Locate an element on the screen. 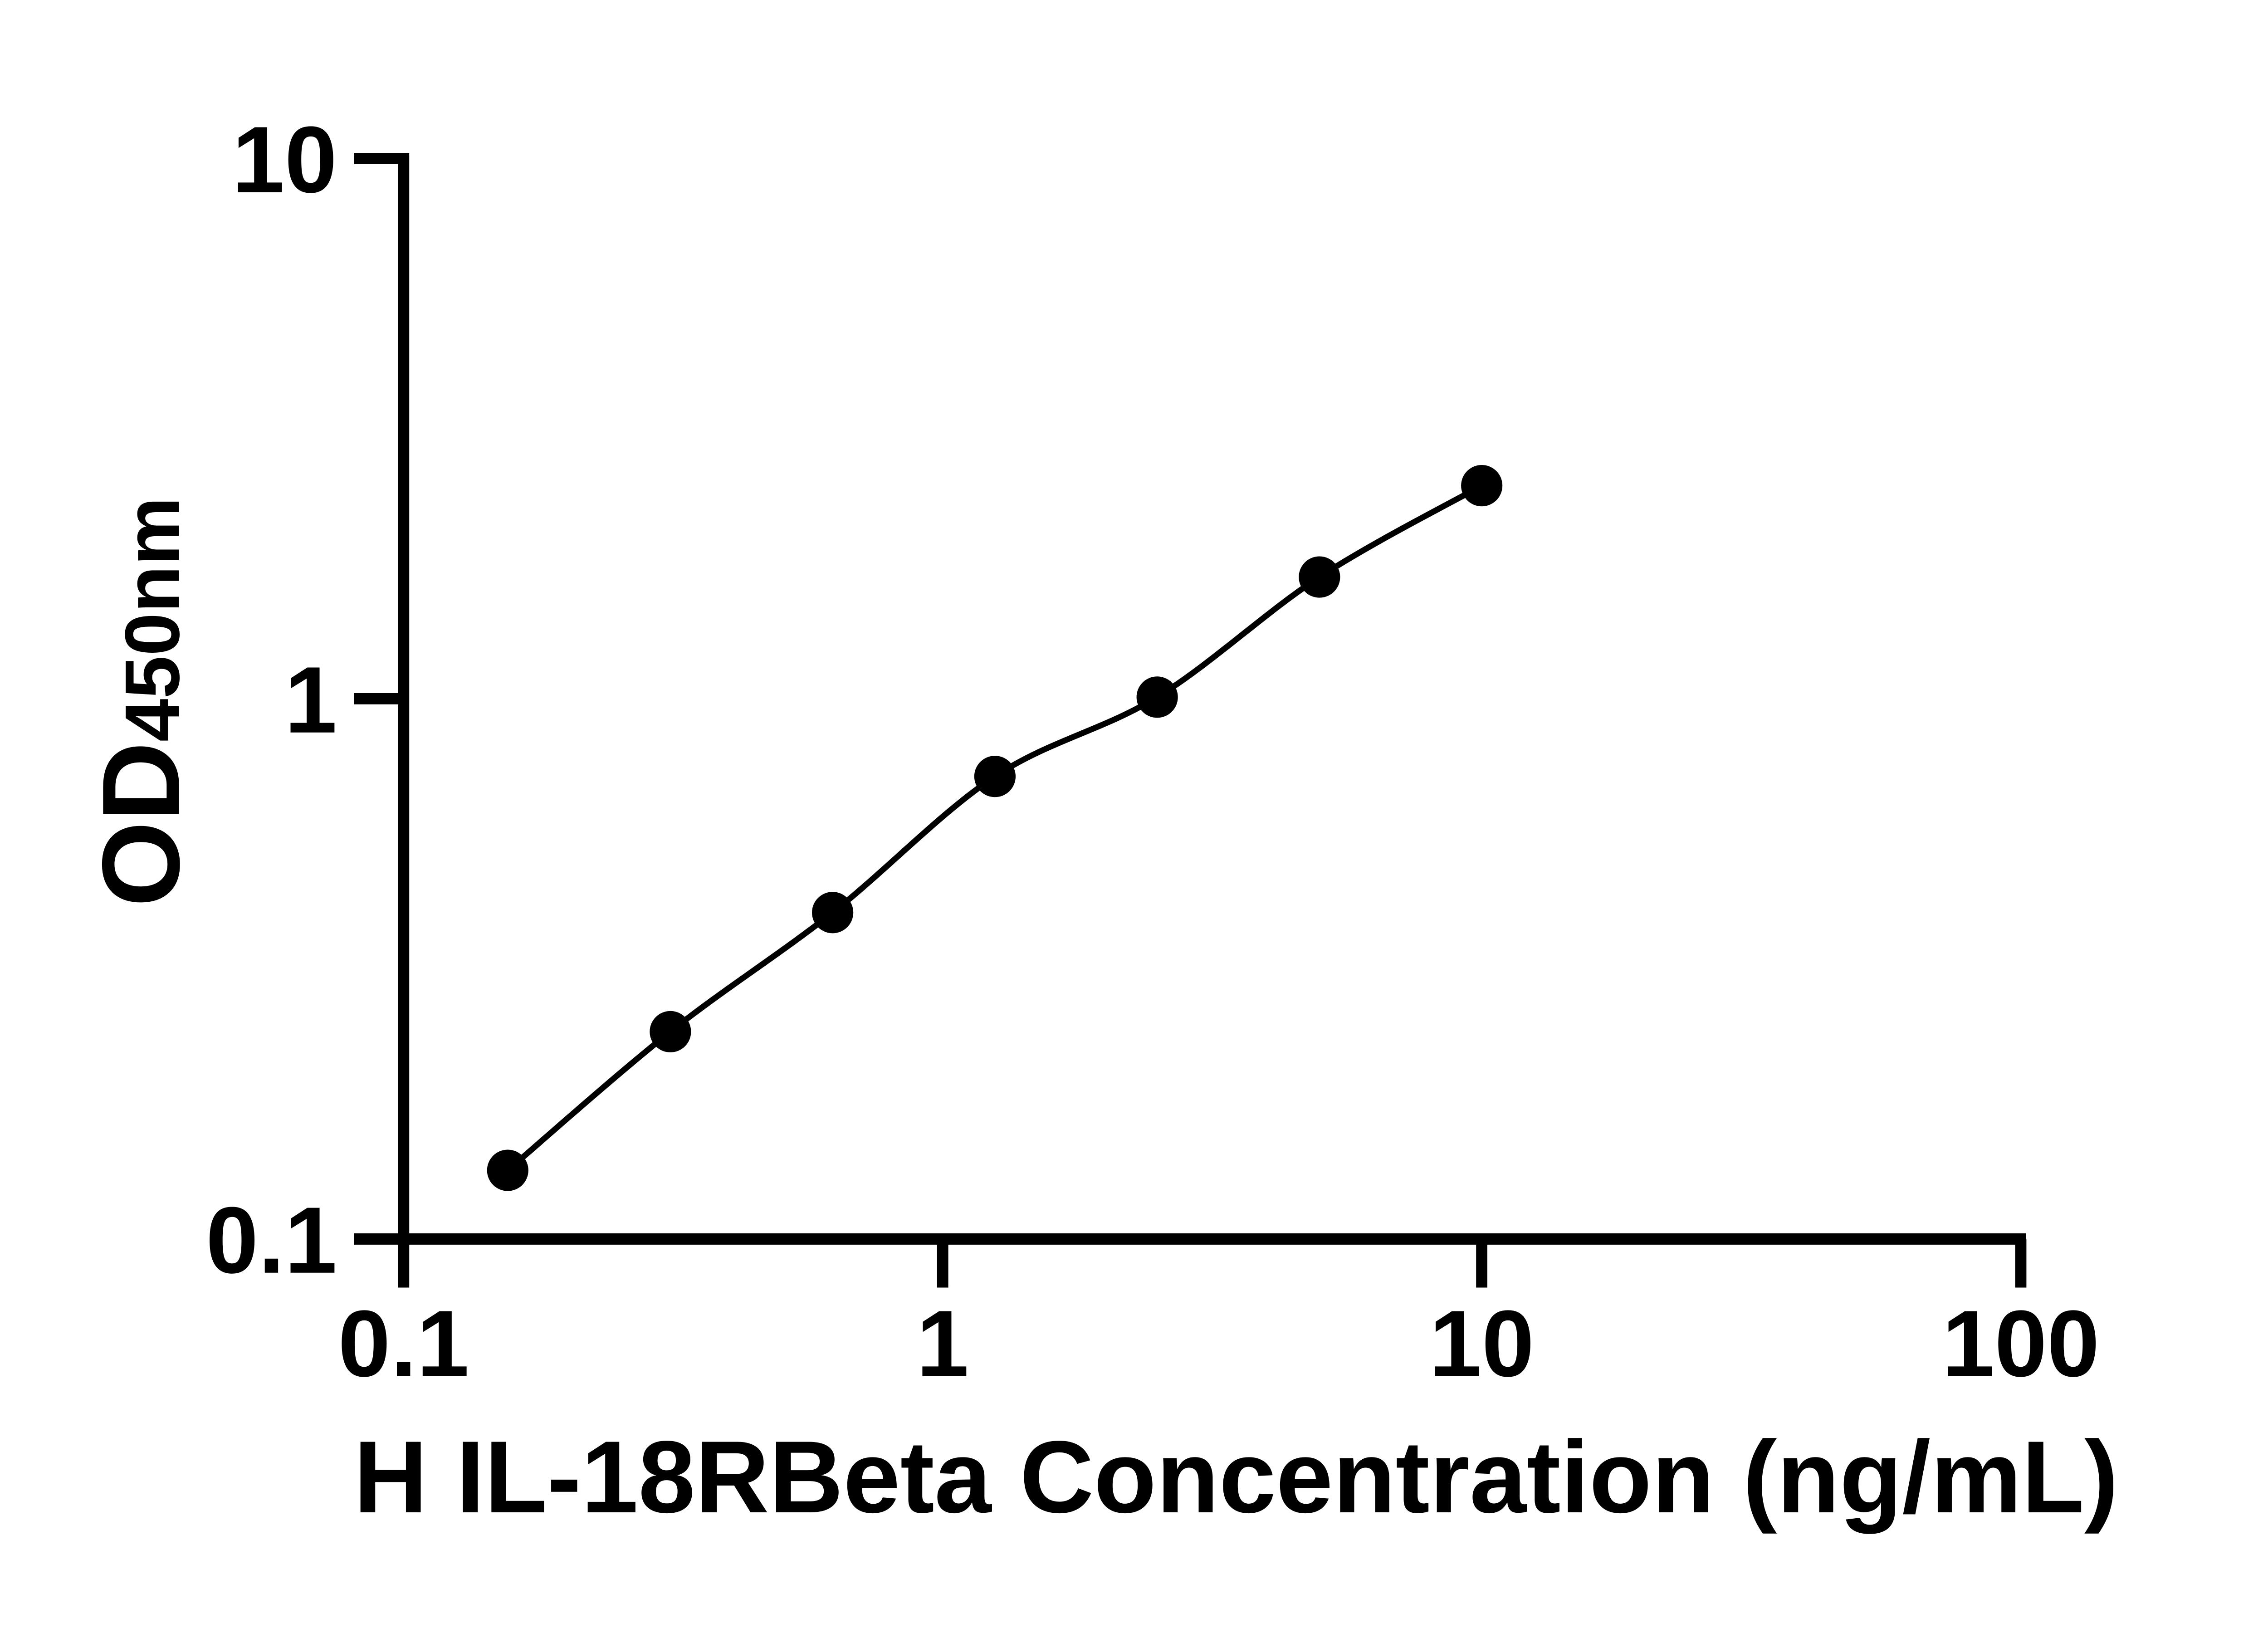 The width and height of the screenshot is (2268, 1633). y-axis-title-subscript: 450nm is located at coordinates (153, 619).